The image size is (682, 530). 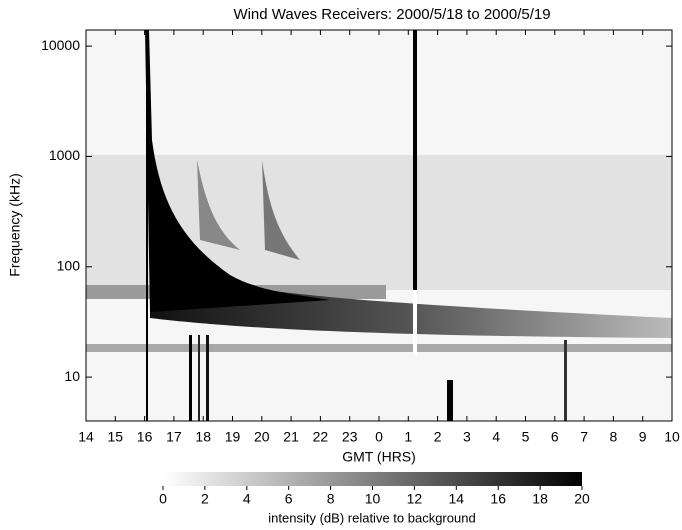 What do you see at coordinates (643, 437) in the screenshot?
I see `x-tick-label: 9` at bounding box center [643, 437].